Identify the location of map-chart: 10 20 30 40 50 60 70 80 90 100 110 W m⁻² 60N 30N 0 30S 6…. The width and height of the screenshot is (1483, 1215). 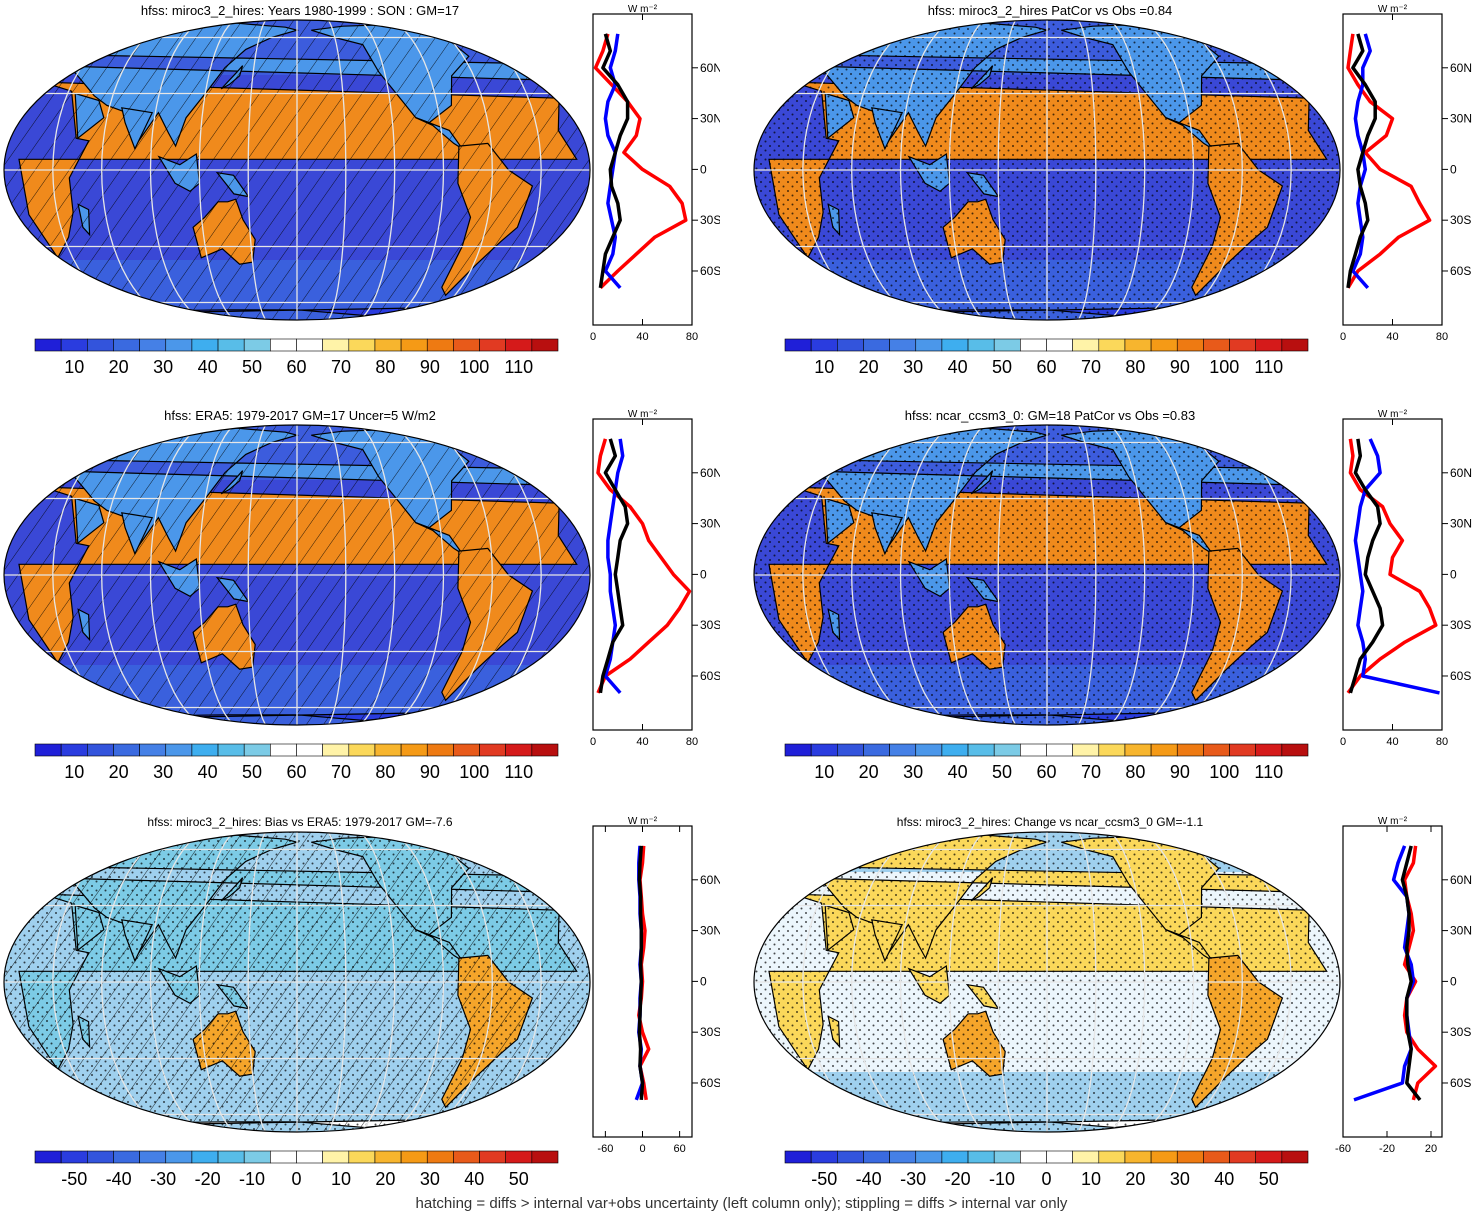
(362, 190).